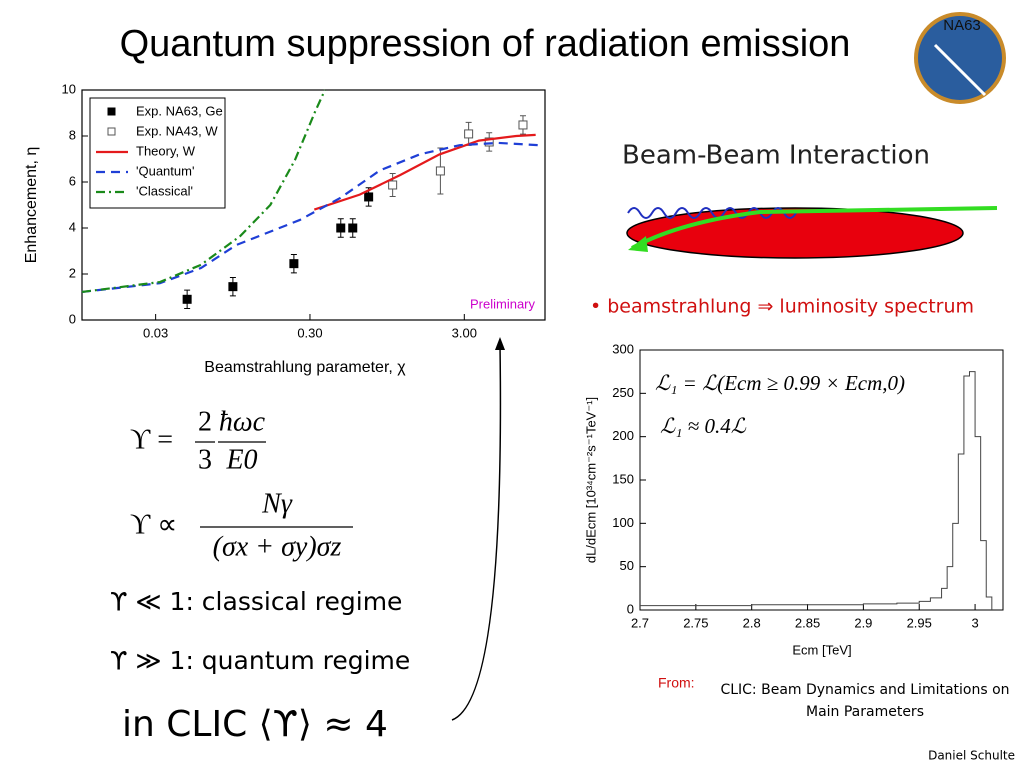 This screenshot has height=773, width=1024. Describe the element at coordinates (627, 565) in the screenshot. I see `y-tick-label: 50` at that location.